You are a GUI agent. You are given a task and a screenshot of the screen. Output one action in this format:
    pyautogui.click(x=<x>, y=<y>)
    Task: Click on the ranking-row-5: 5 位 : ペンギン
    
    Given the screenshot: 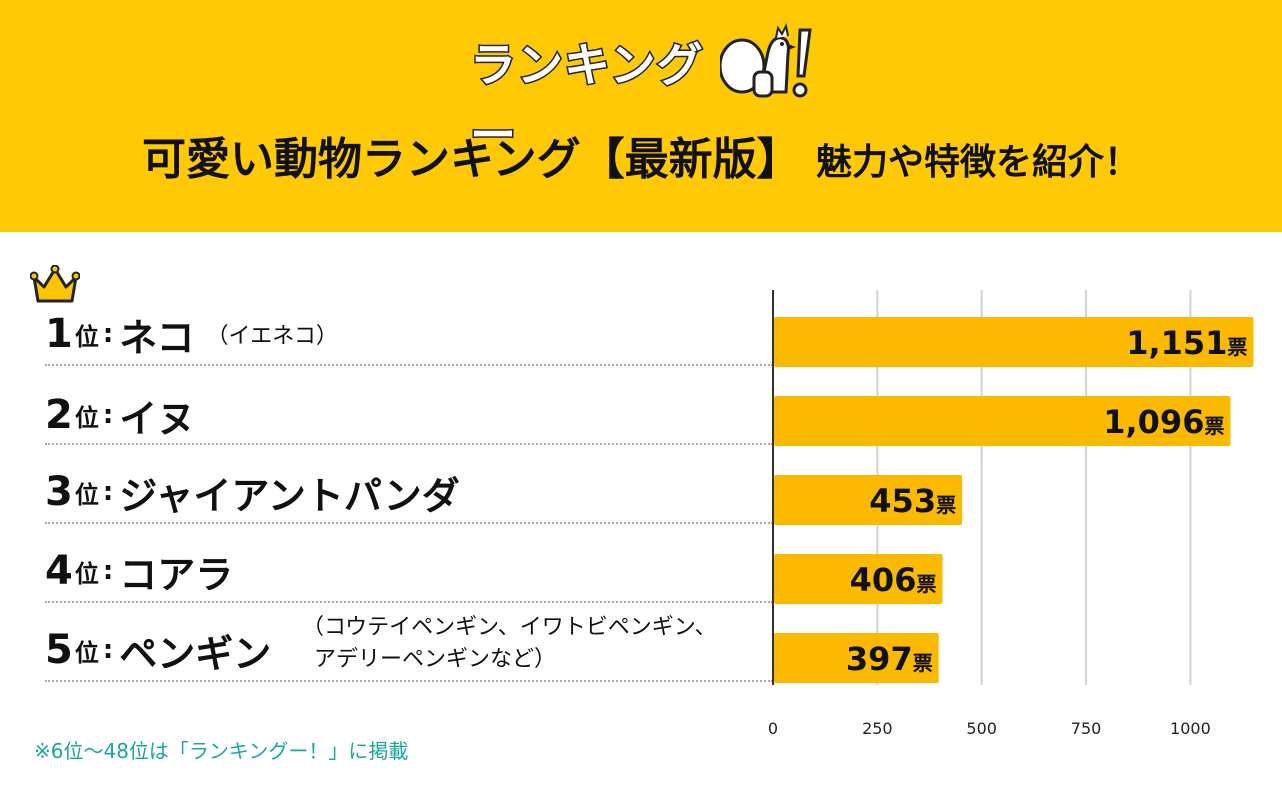 What is the action you would take?
    pyautogui.click(x=158, y=650)
    